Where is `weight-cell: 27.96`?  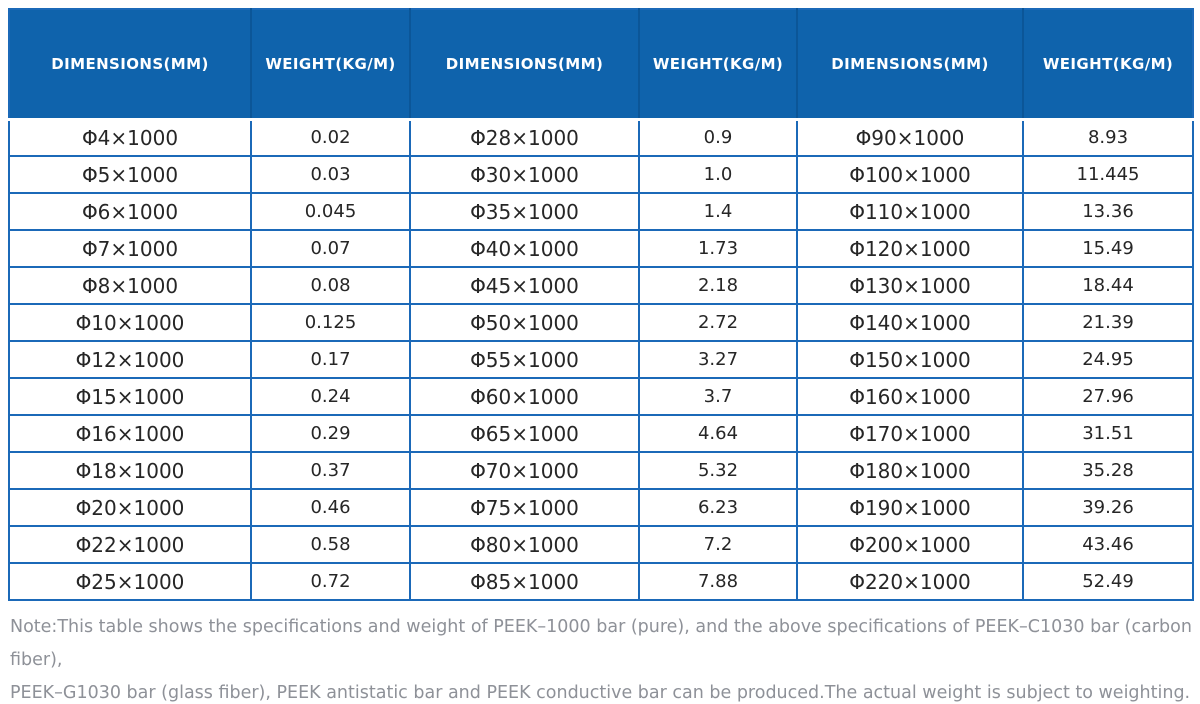
weight-cell: 27.96 is located at coordinates (1108, 396).